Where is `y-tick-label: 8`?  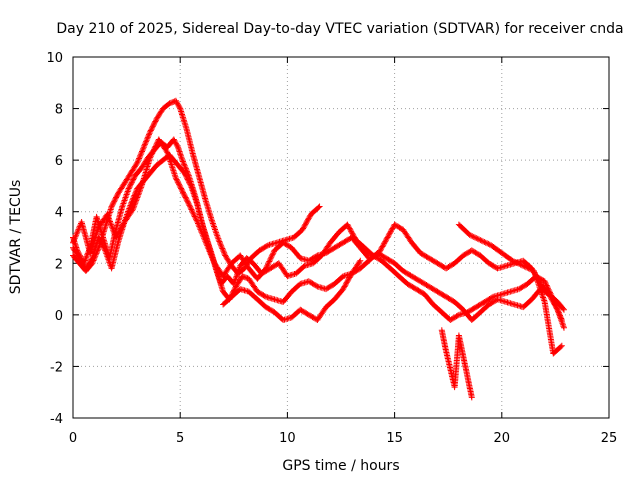
y-tick-label: 8 is located at coordinates (59, 110).